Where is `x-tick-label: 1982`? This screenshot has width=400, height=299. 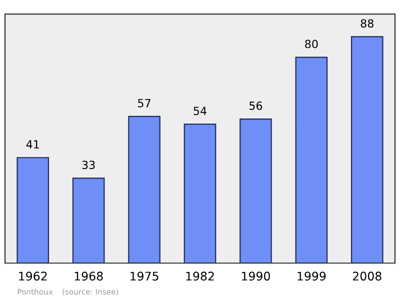
x-tick-label: 1982 is located at coordinates (200, 276).